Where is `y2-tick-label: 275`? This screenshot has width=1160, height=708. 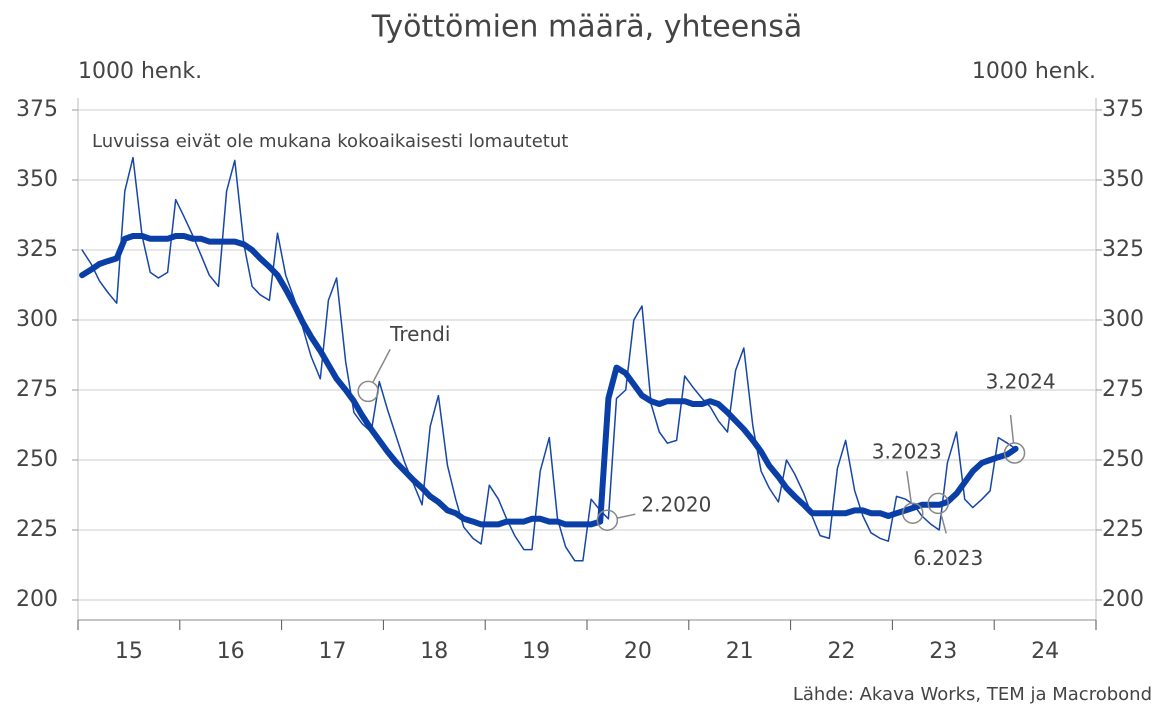 y2-tick-label: 275 is located at coordinates (1123, 389).